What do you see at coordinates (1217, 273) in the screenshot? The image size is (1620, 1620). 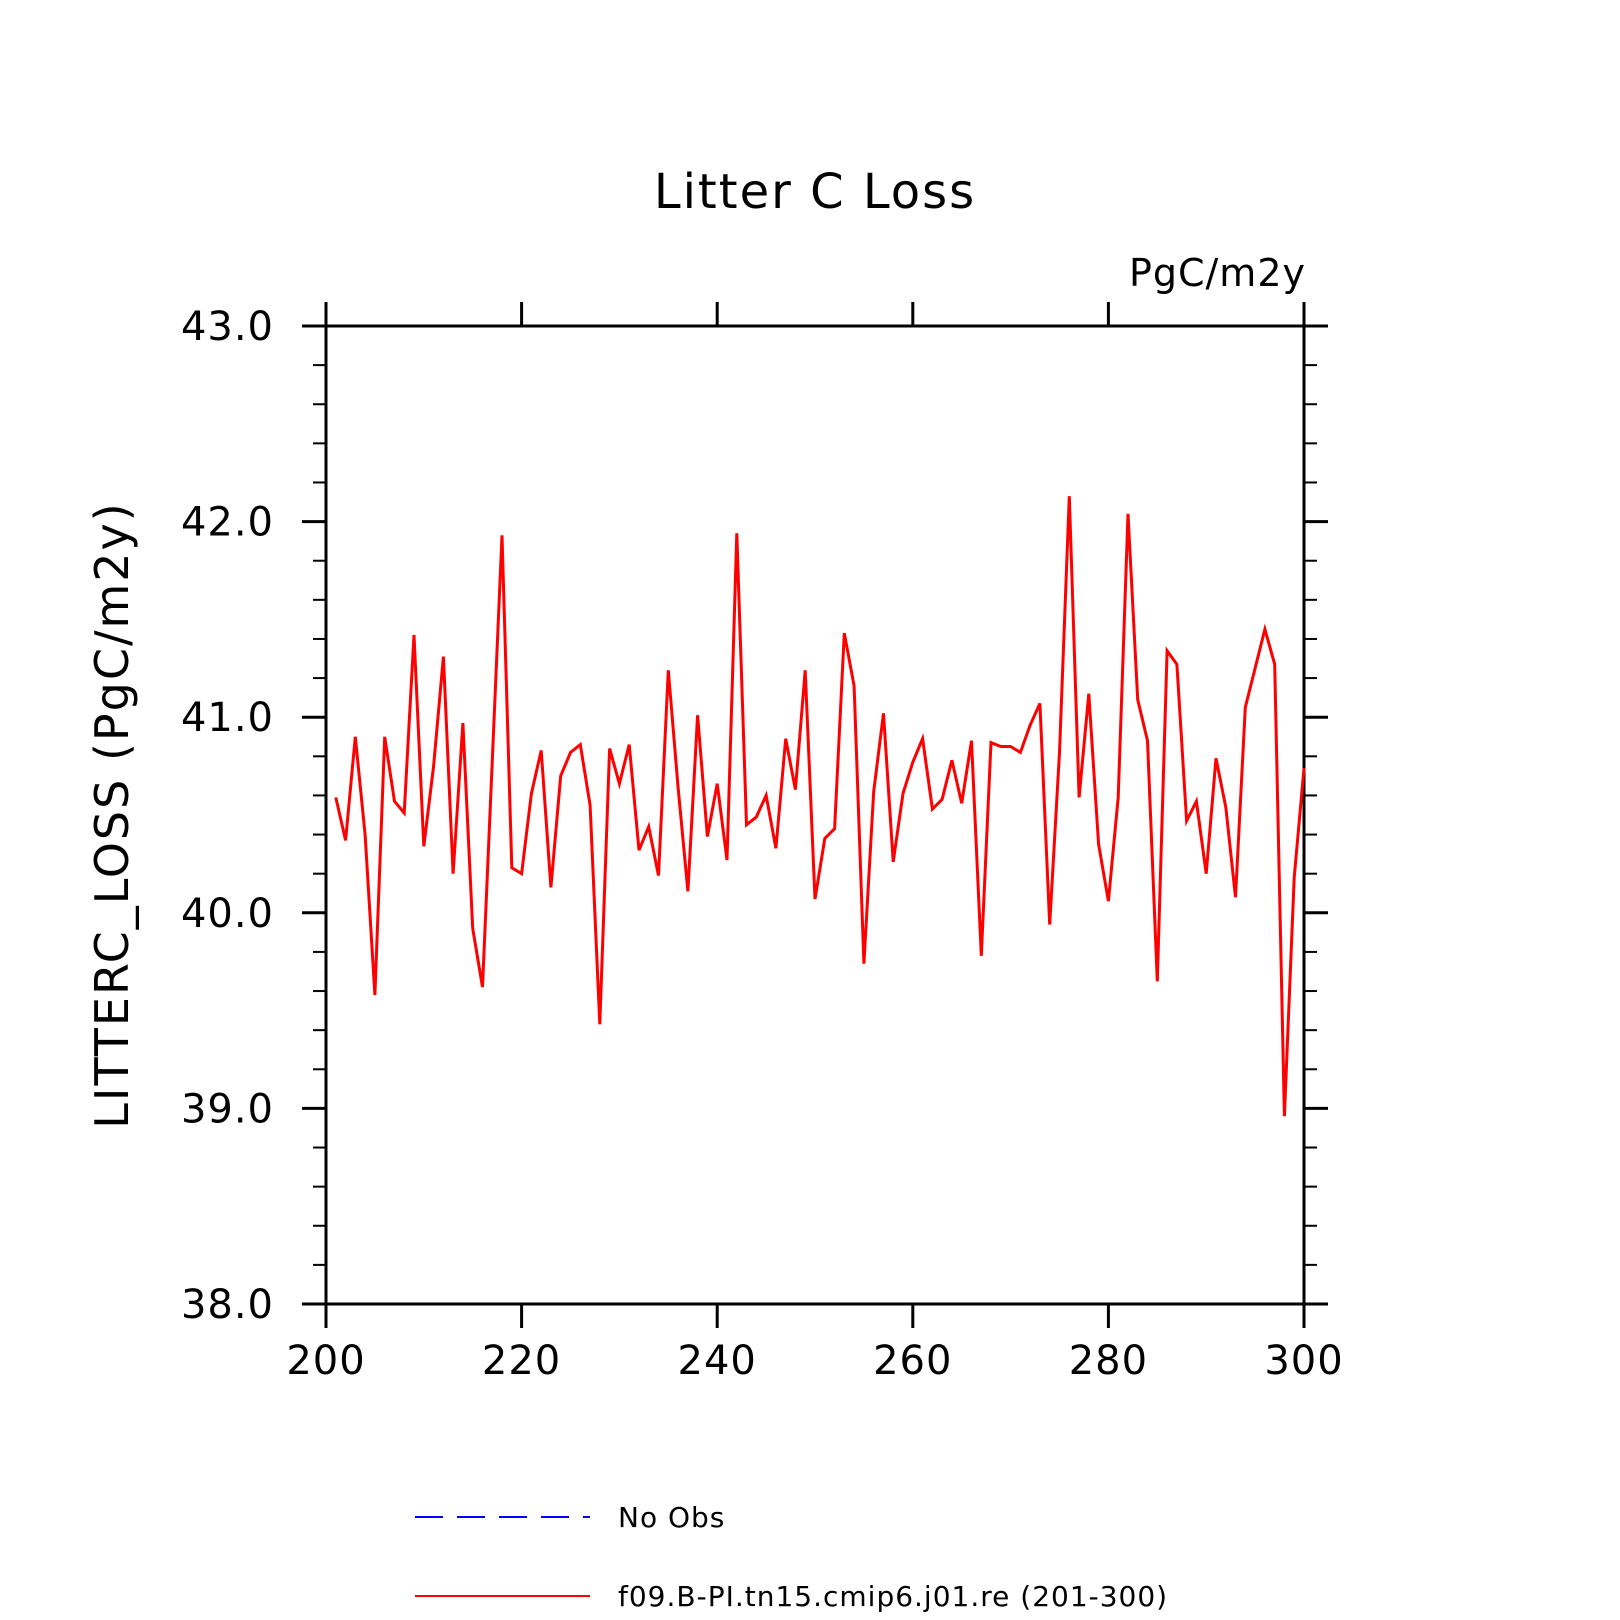 I see `units-label: PgC/m2y` at bounding box center [1217, 273].